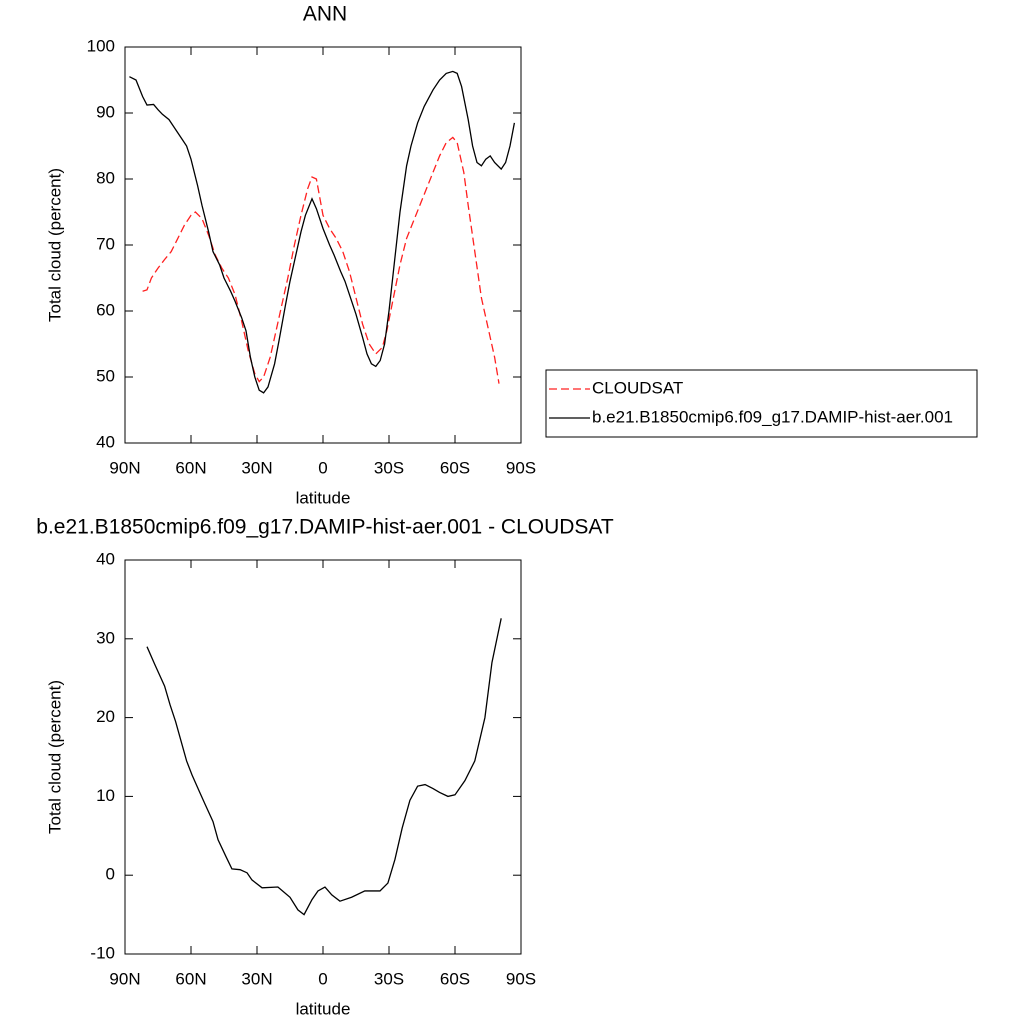  What do you see at coordinates (105, 637) in the screenshot?
I see `y-tick-label: 30` at bounding box center [105, 637].